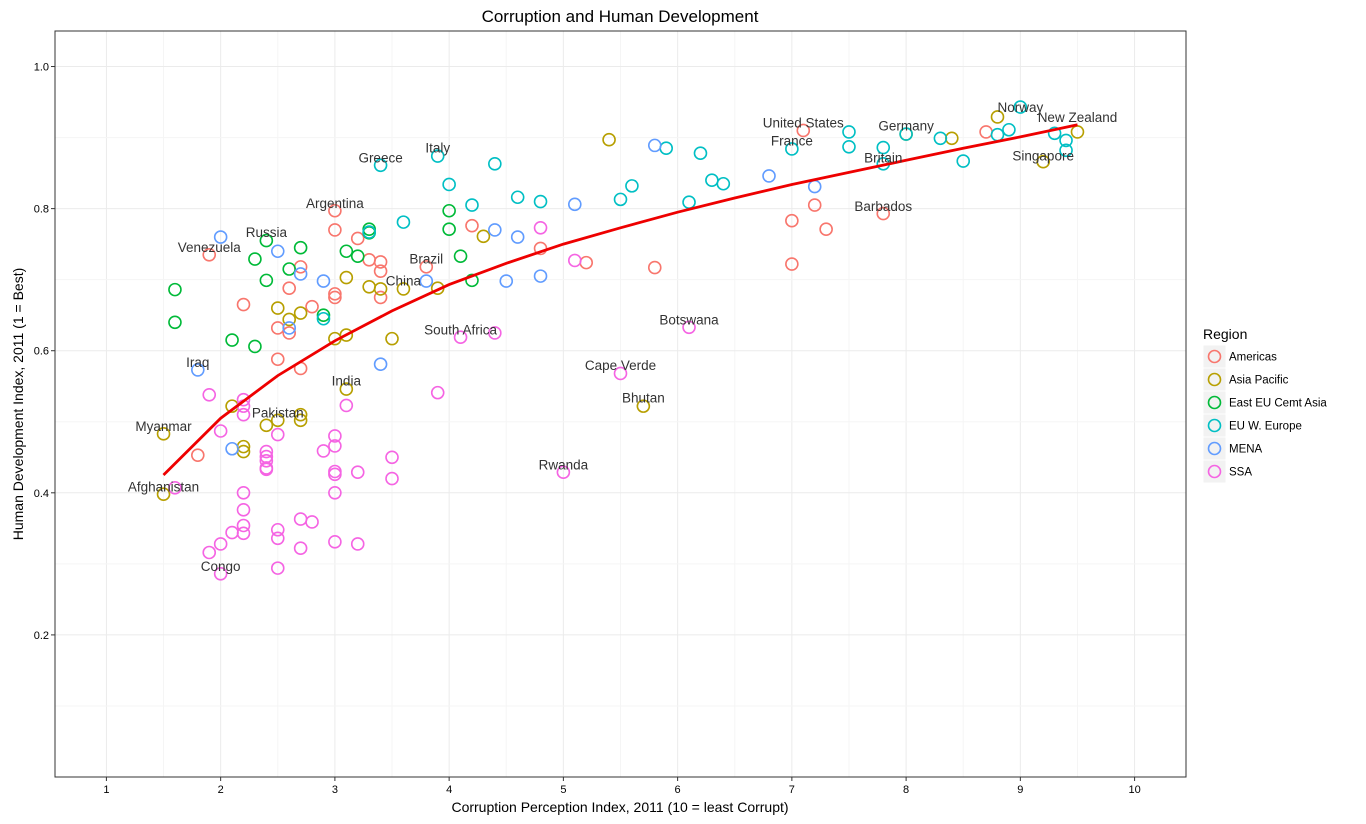 Image resolution: width=1366 pixels, height=824 pixels. I want to click on country-label: Pakistan, so click(278, 413).